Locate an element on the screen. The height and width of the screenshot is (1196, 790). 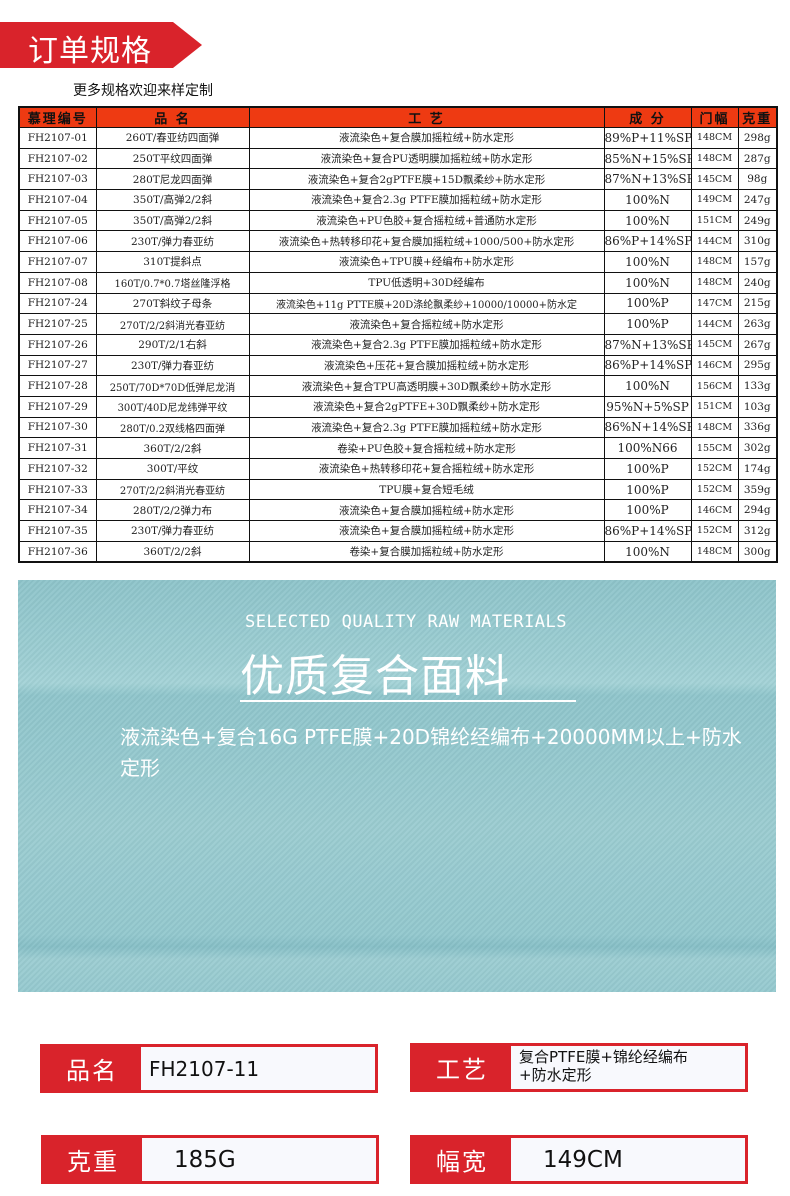
cell-composition: 95%N+5%SP is located at coordinates (647, 406).